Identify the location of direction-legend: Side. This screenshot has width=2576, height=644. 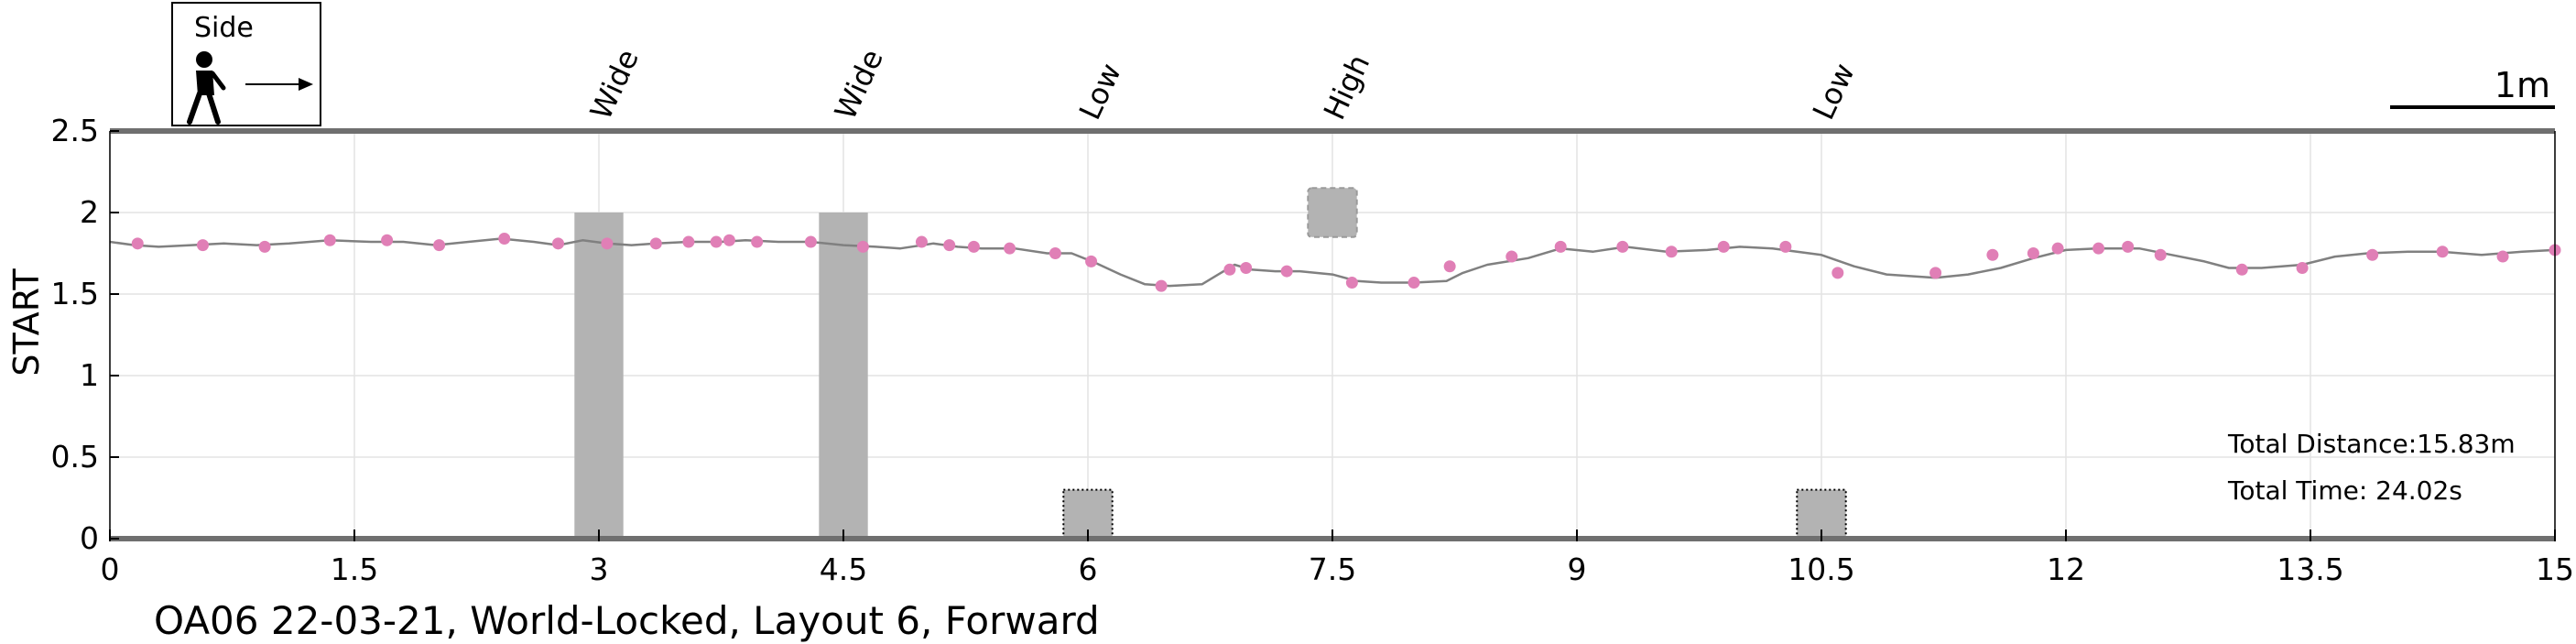
(246, 64).